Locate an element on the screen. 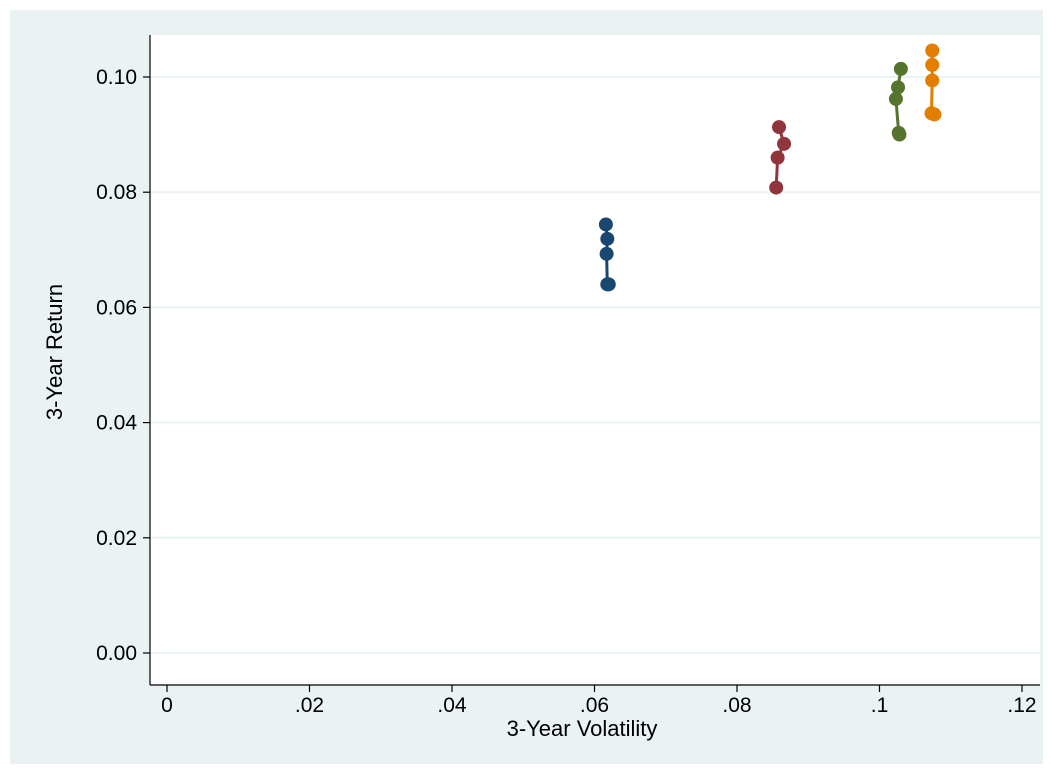 Image resolution: width=1050 pixels, height=771 pixels. y-tick-label: 0.00 is located at coordinates (116, 653).